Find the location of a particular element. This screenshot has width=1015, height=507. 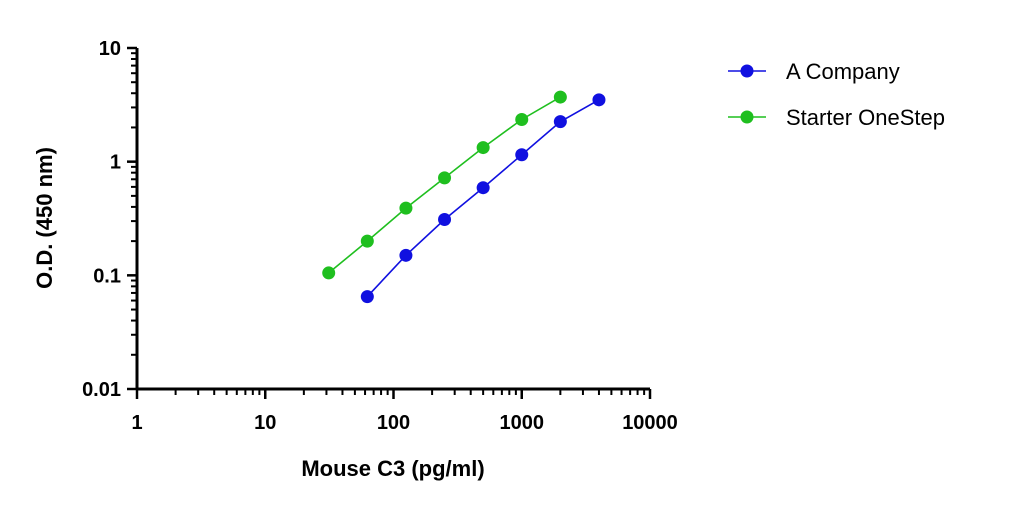

legend-label: A Company is located at coordinates (843, 71).